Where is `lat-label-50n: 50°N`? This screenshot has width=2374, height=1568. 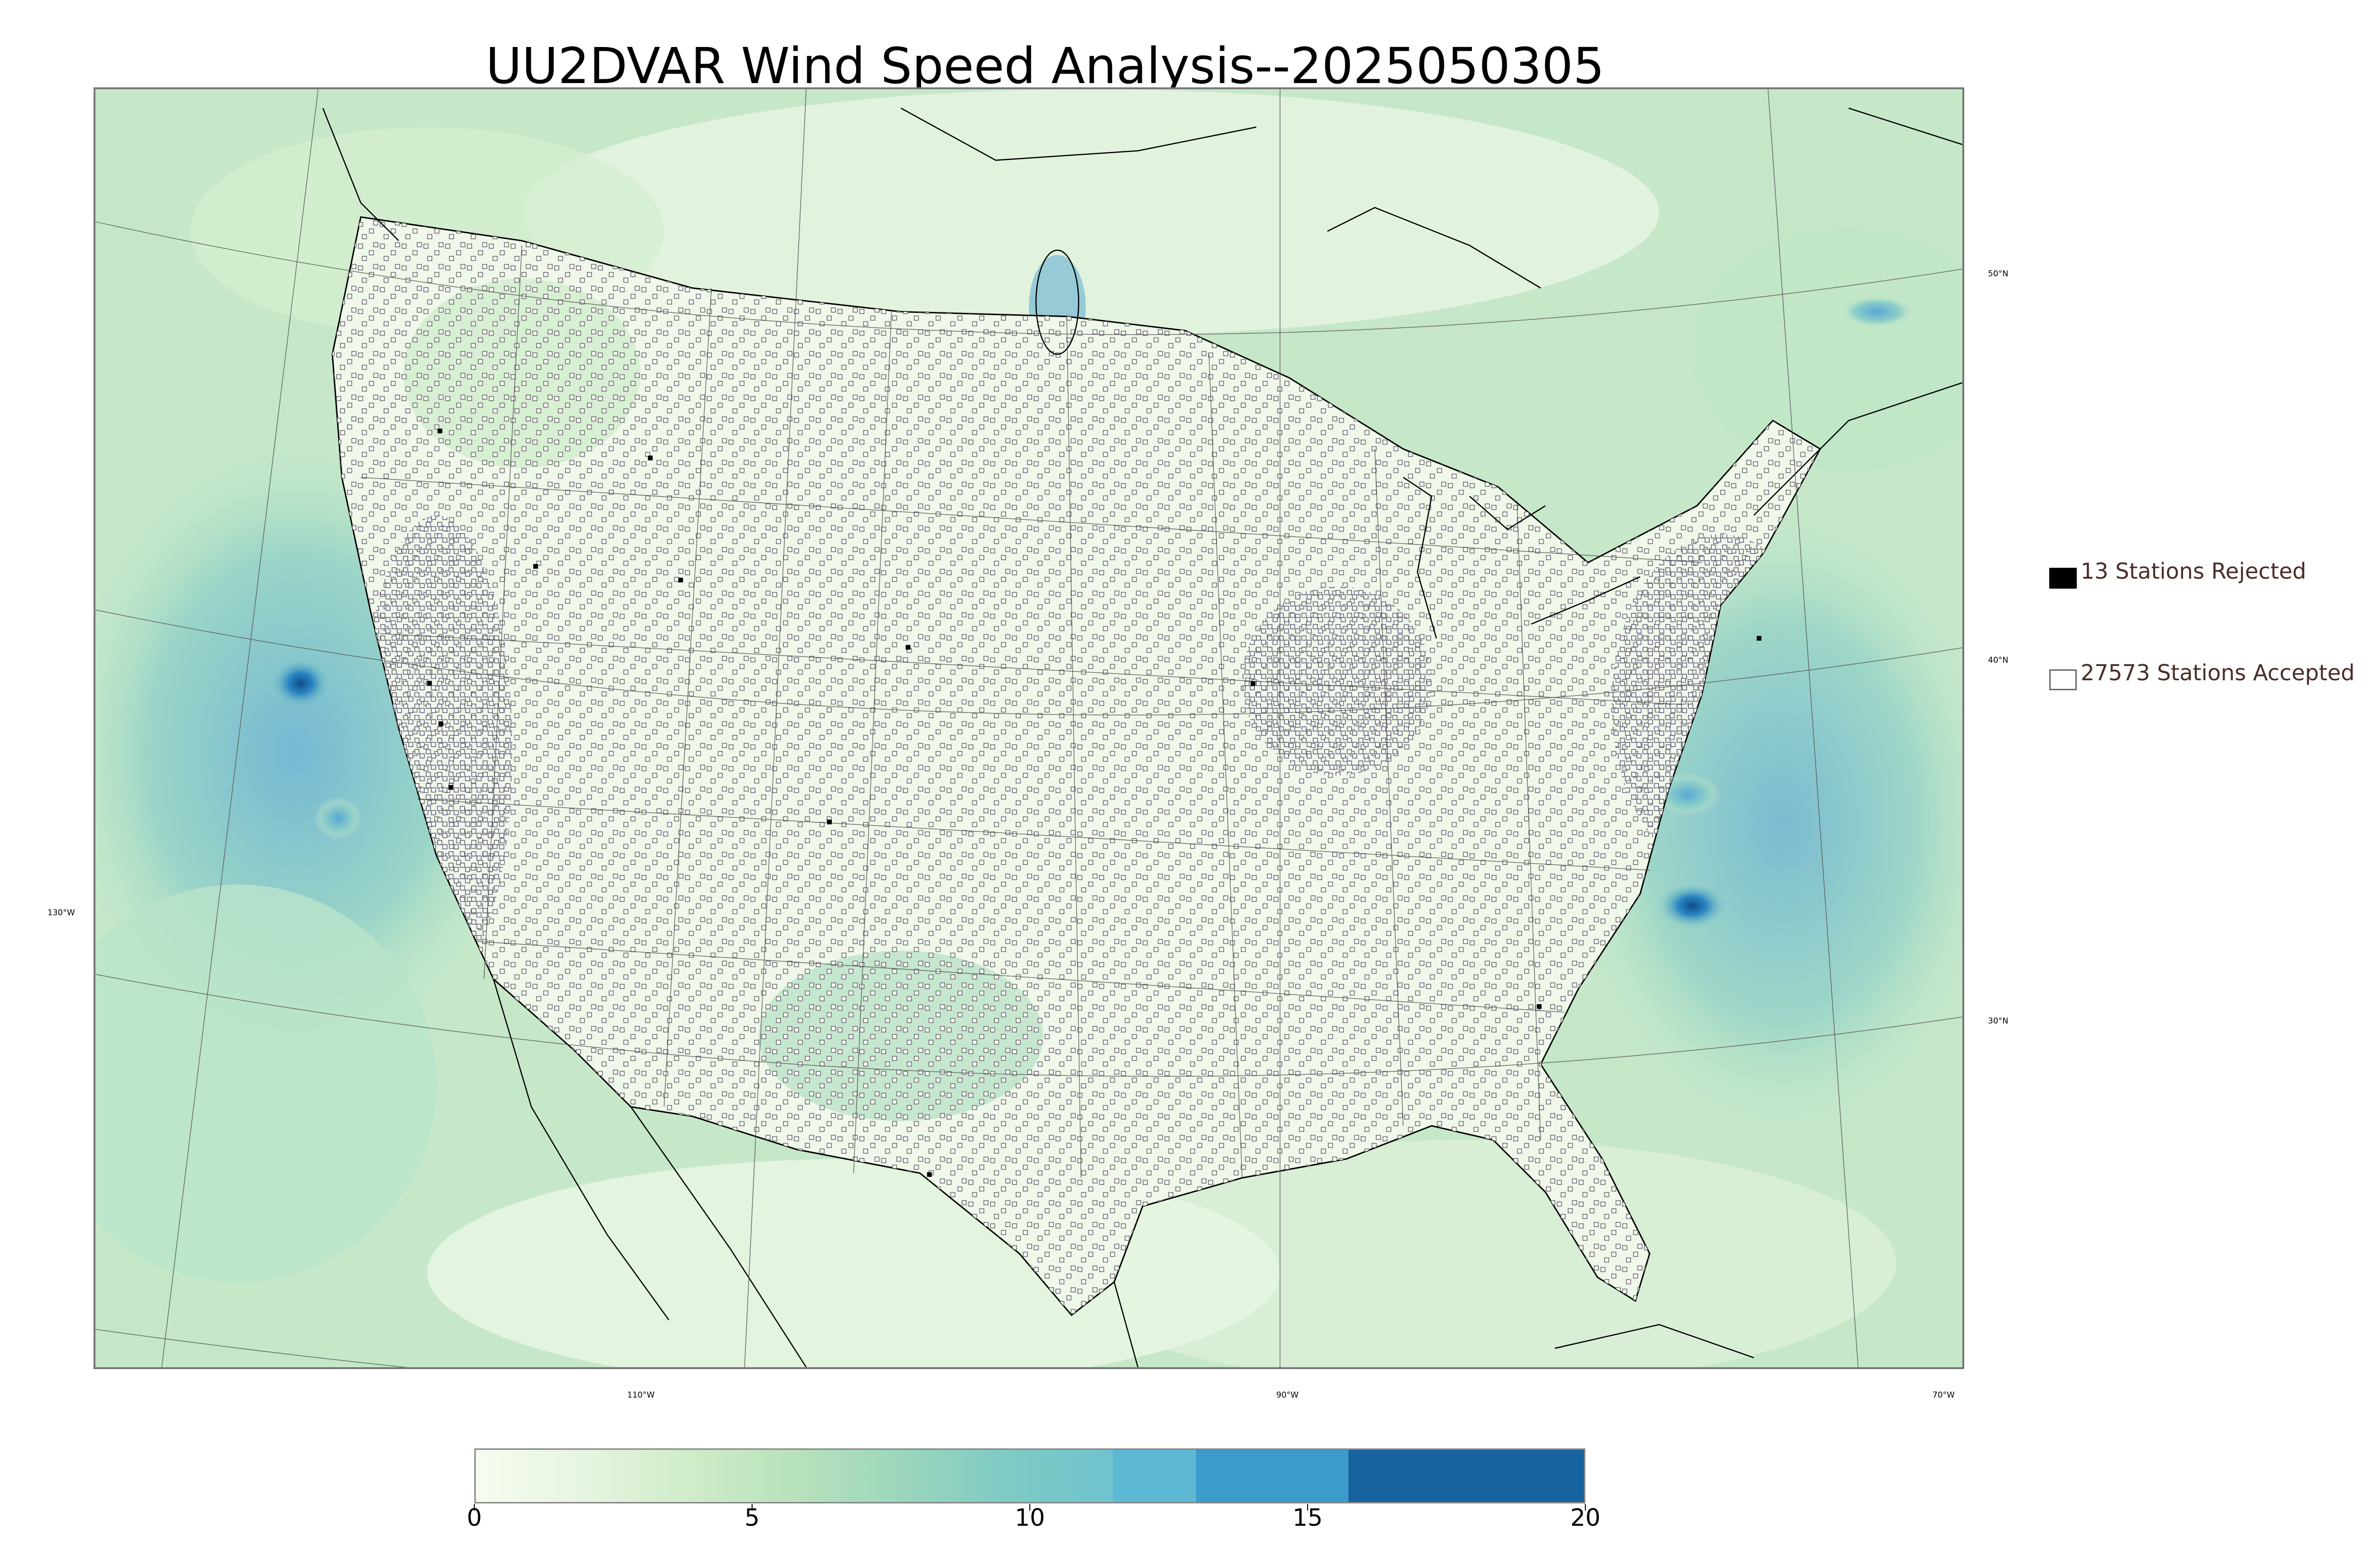 lat-label-50n: 50°N is located at coordinates (1998, 274).